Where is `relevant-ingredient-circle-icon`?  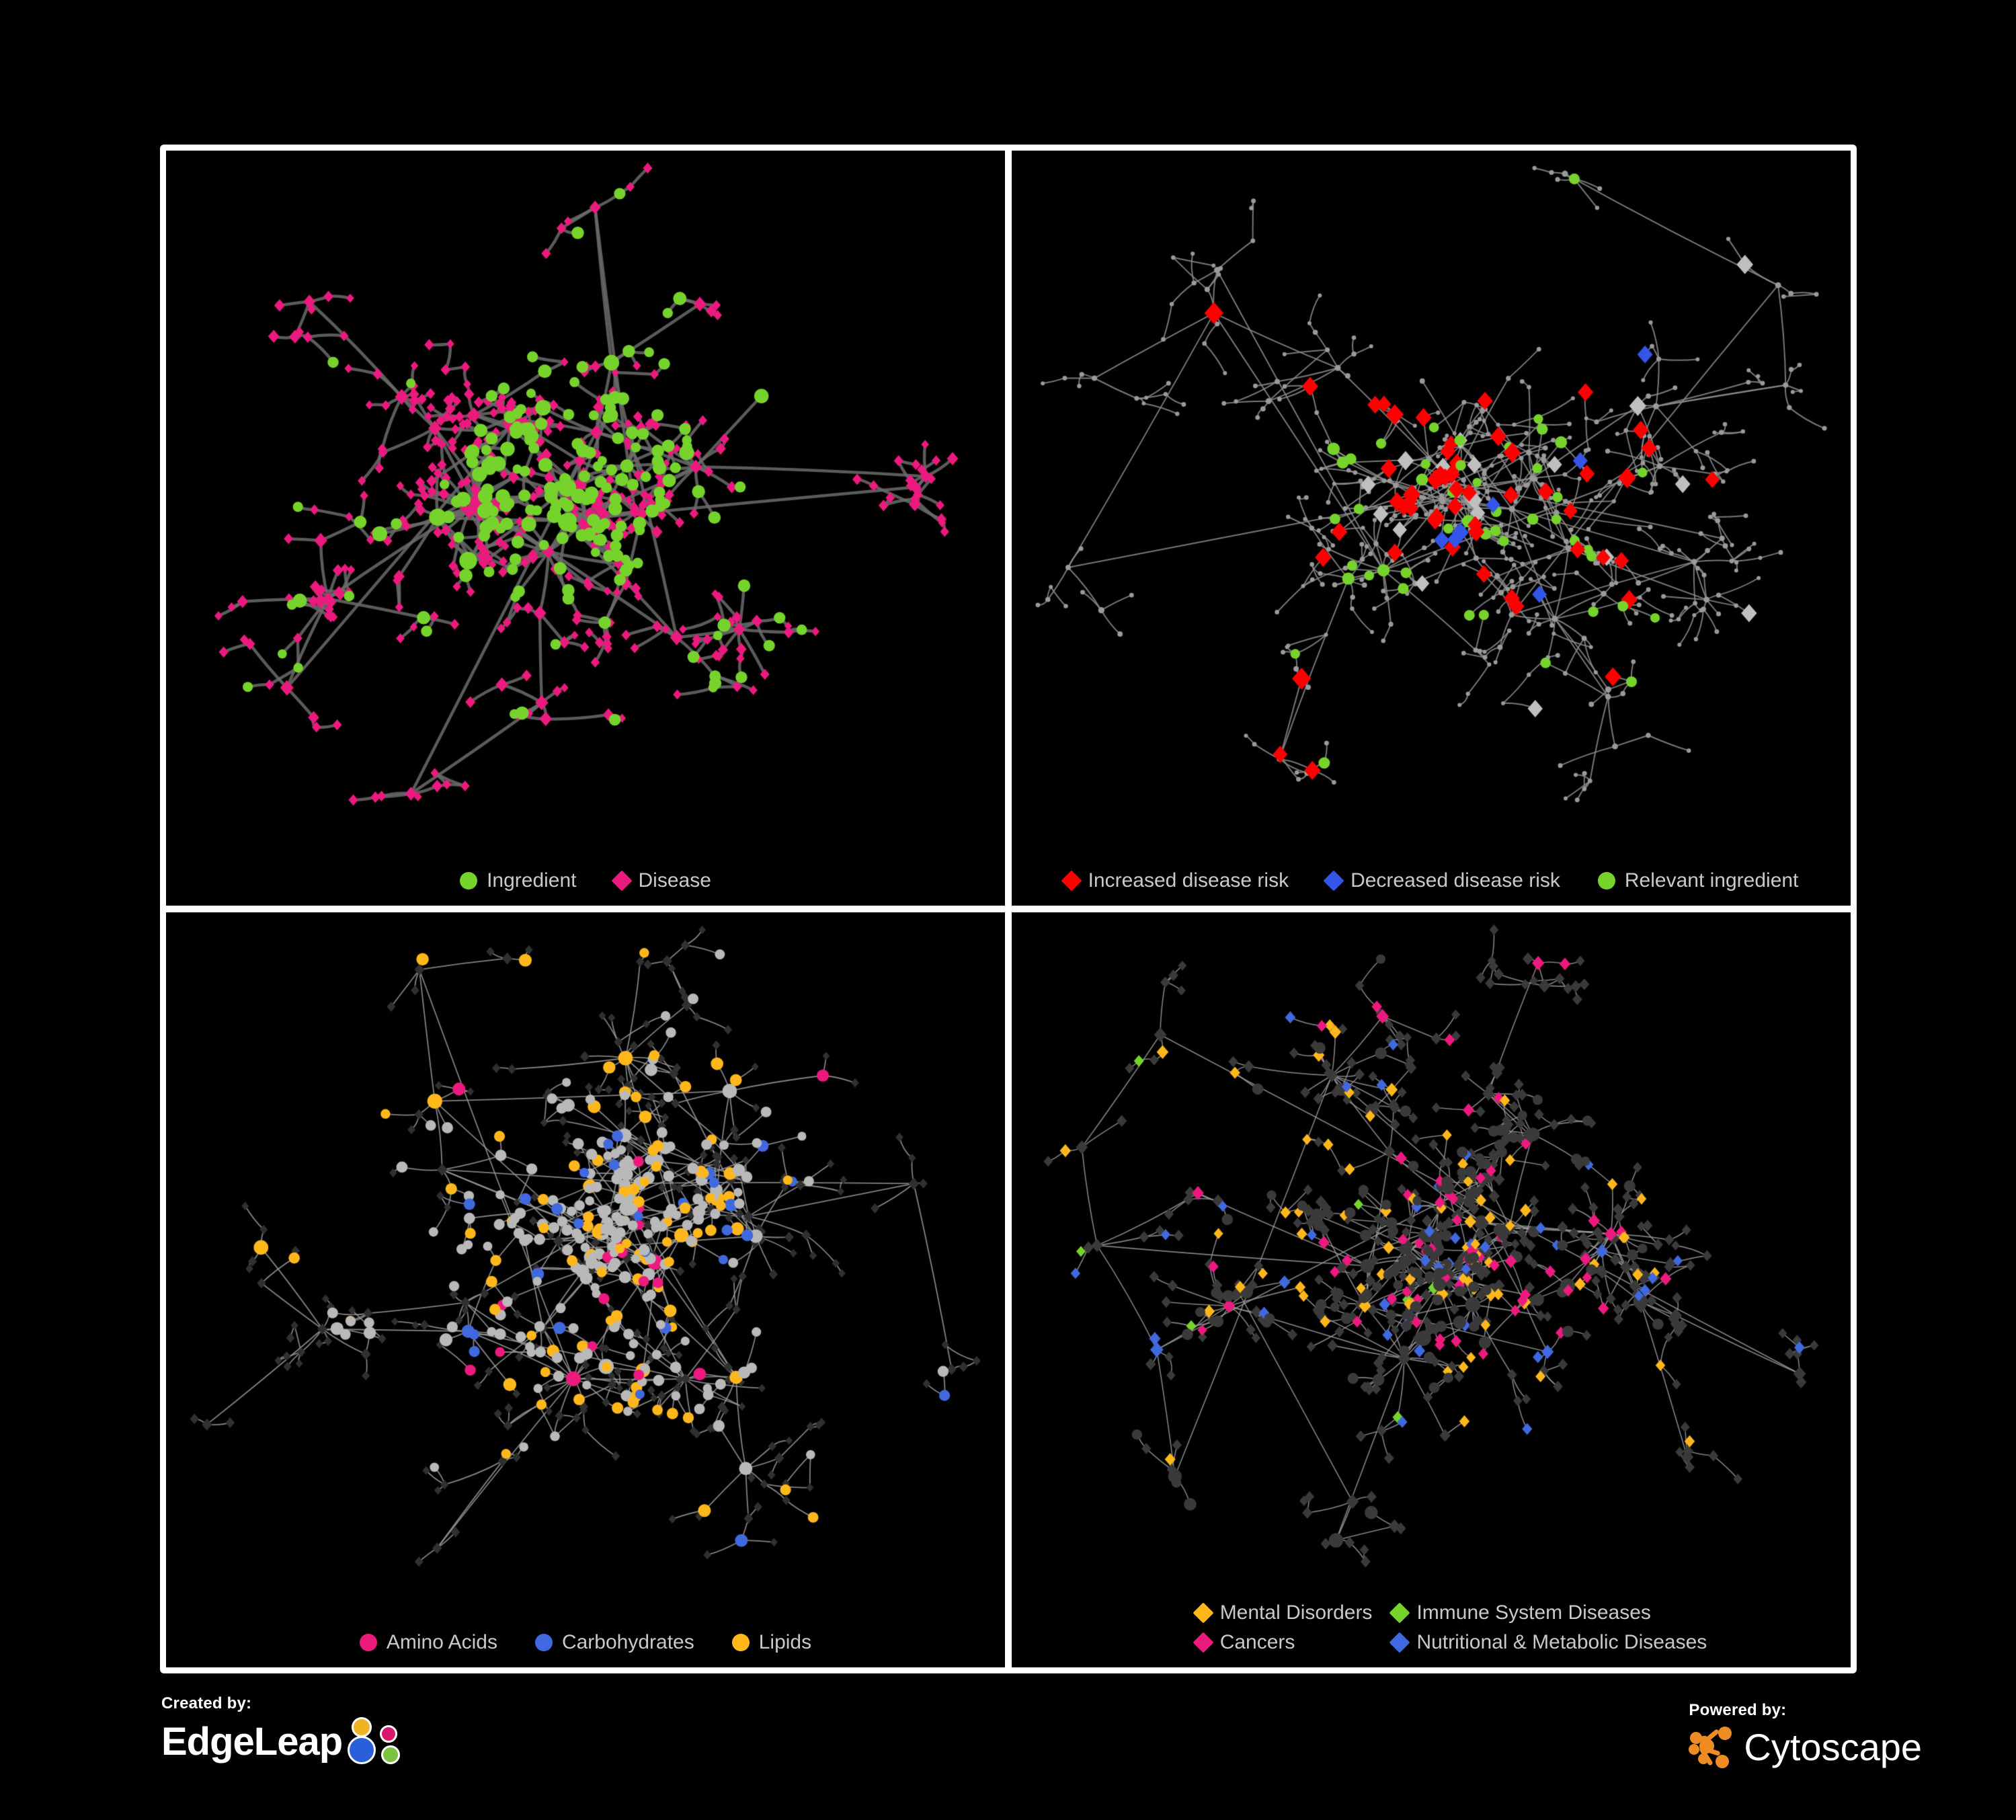
relevant-ingredient-circle-icon is located at coordinates (1606, 880).